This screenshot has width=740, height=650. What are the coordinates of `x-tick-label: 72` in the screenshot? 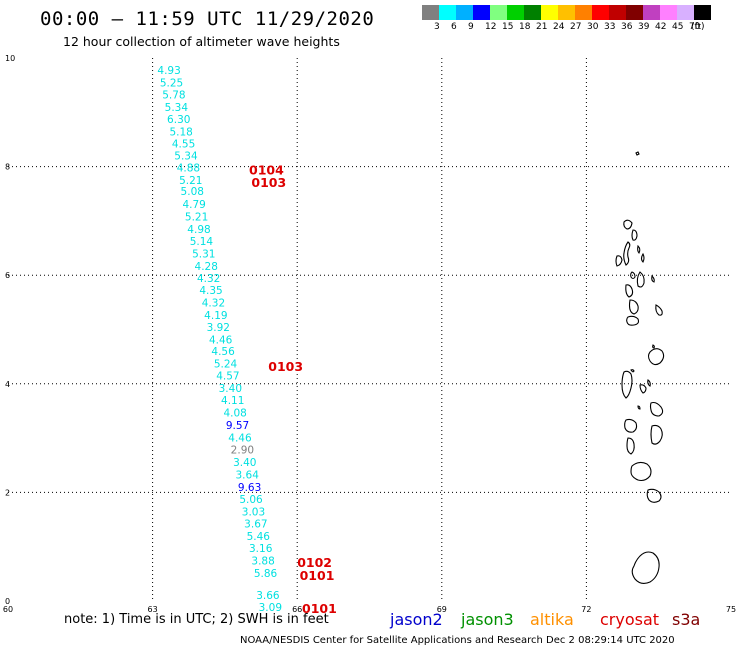 It's located at (586, 609).